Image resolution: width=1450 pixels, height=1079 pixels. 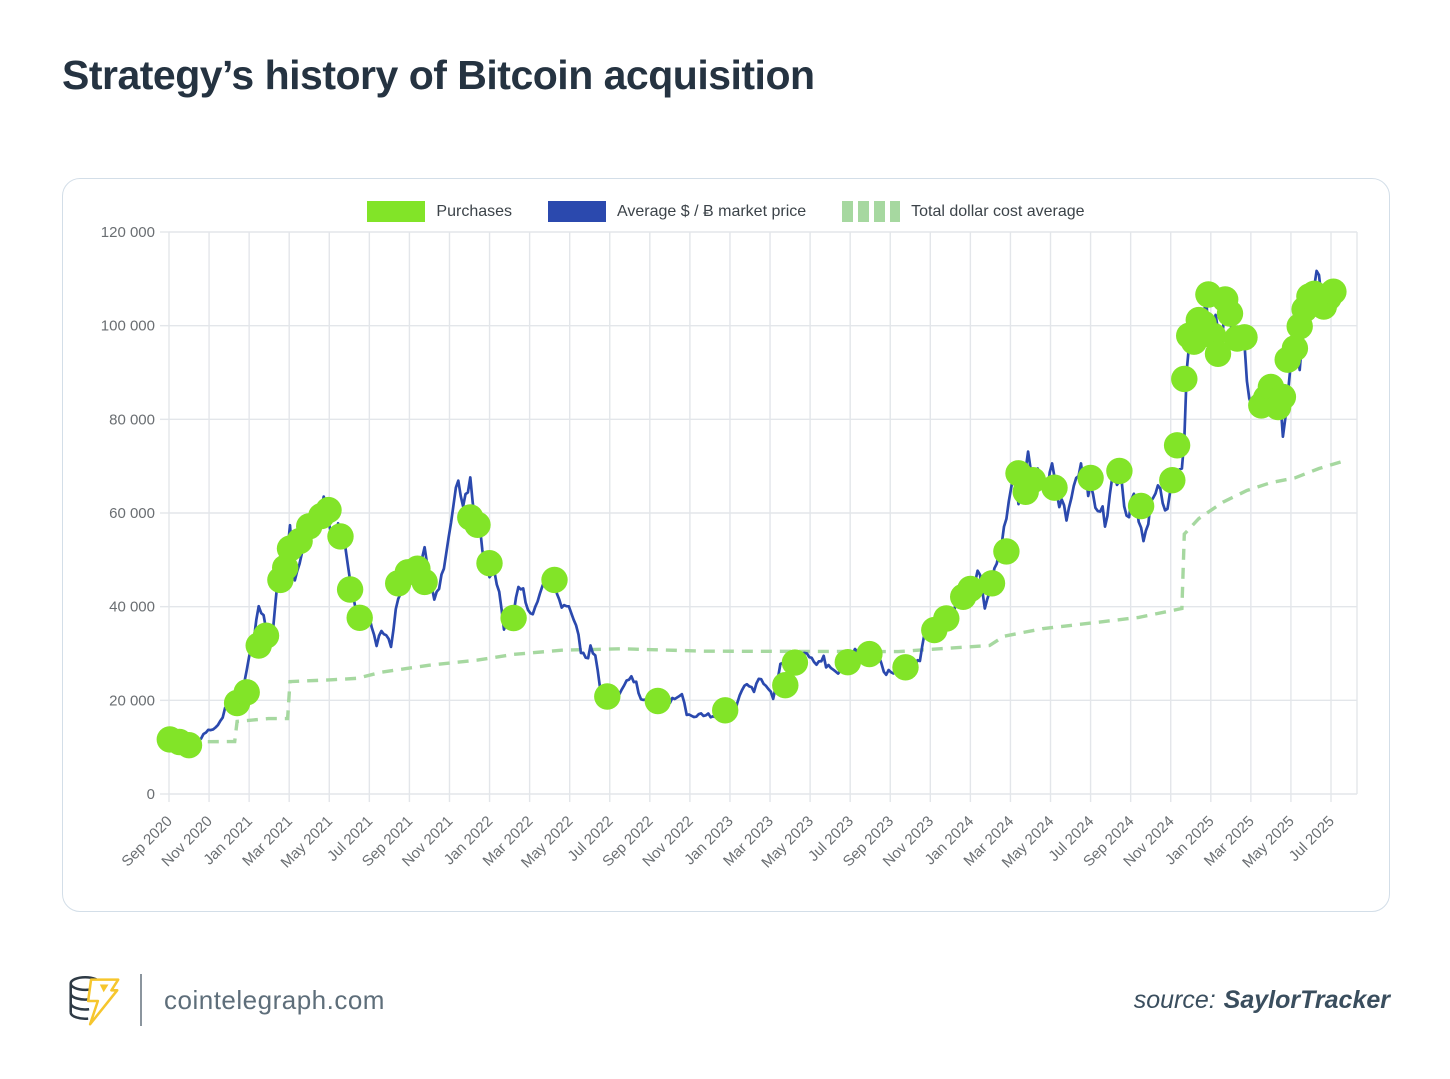 I want to click on brand: cointelegraph.com, so click(x=223, y=1000).